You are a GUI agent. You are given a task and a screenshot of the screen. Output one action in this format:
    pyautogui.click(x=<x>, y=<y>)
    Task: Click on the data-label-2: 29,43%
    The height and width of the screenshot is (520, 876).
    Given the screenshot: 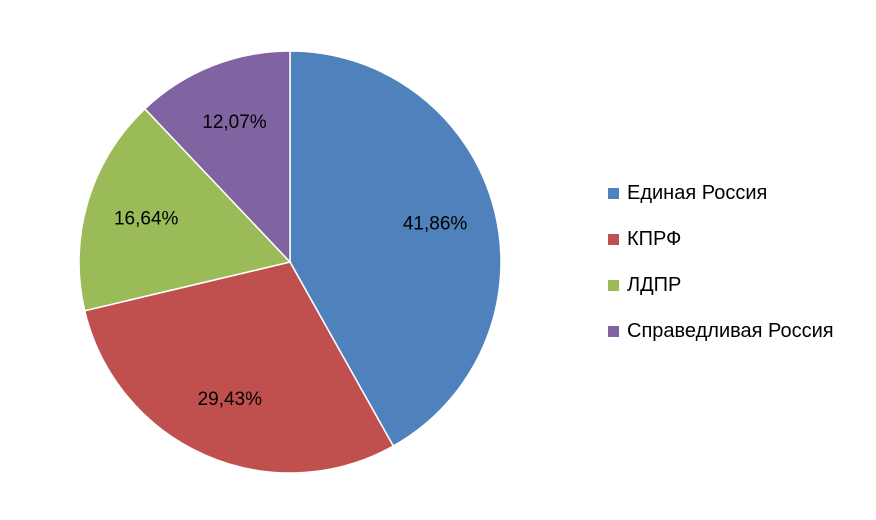 What is the action you would take?
    pyautogui.click(x=230, y=399)
    